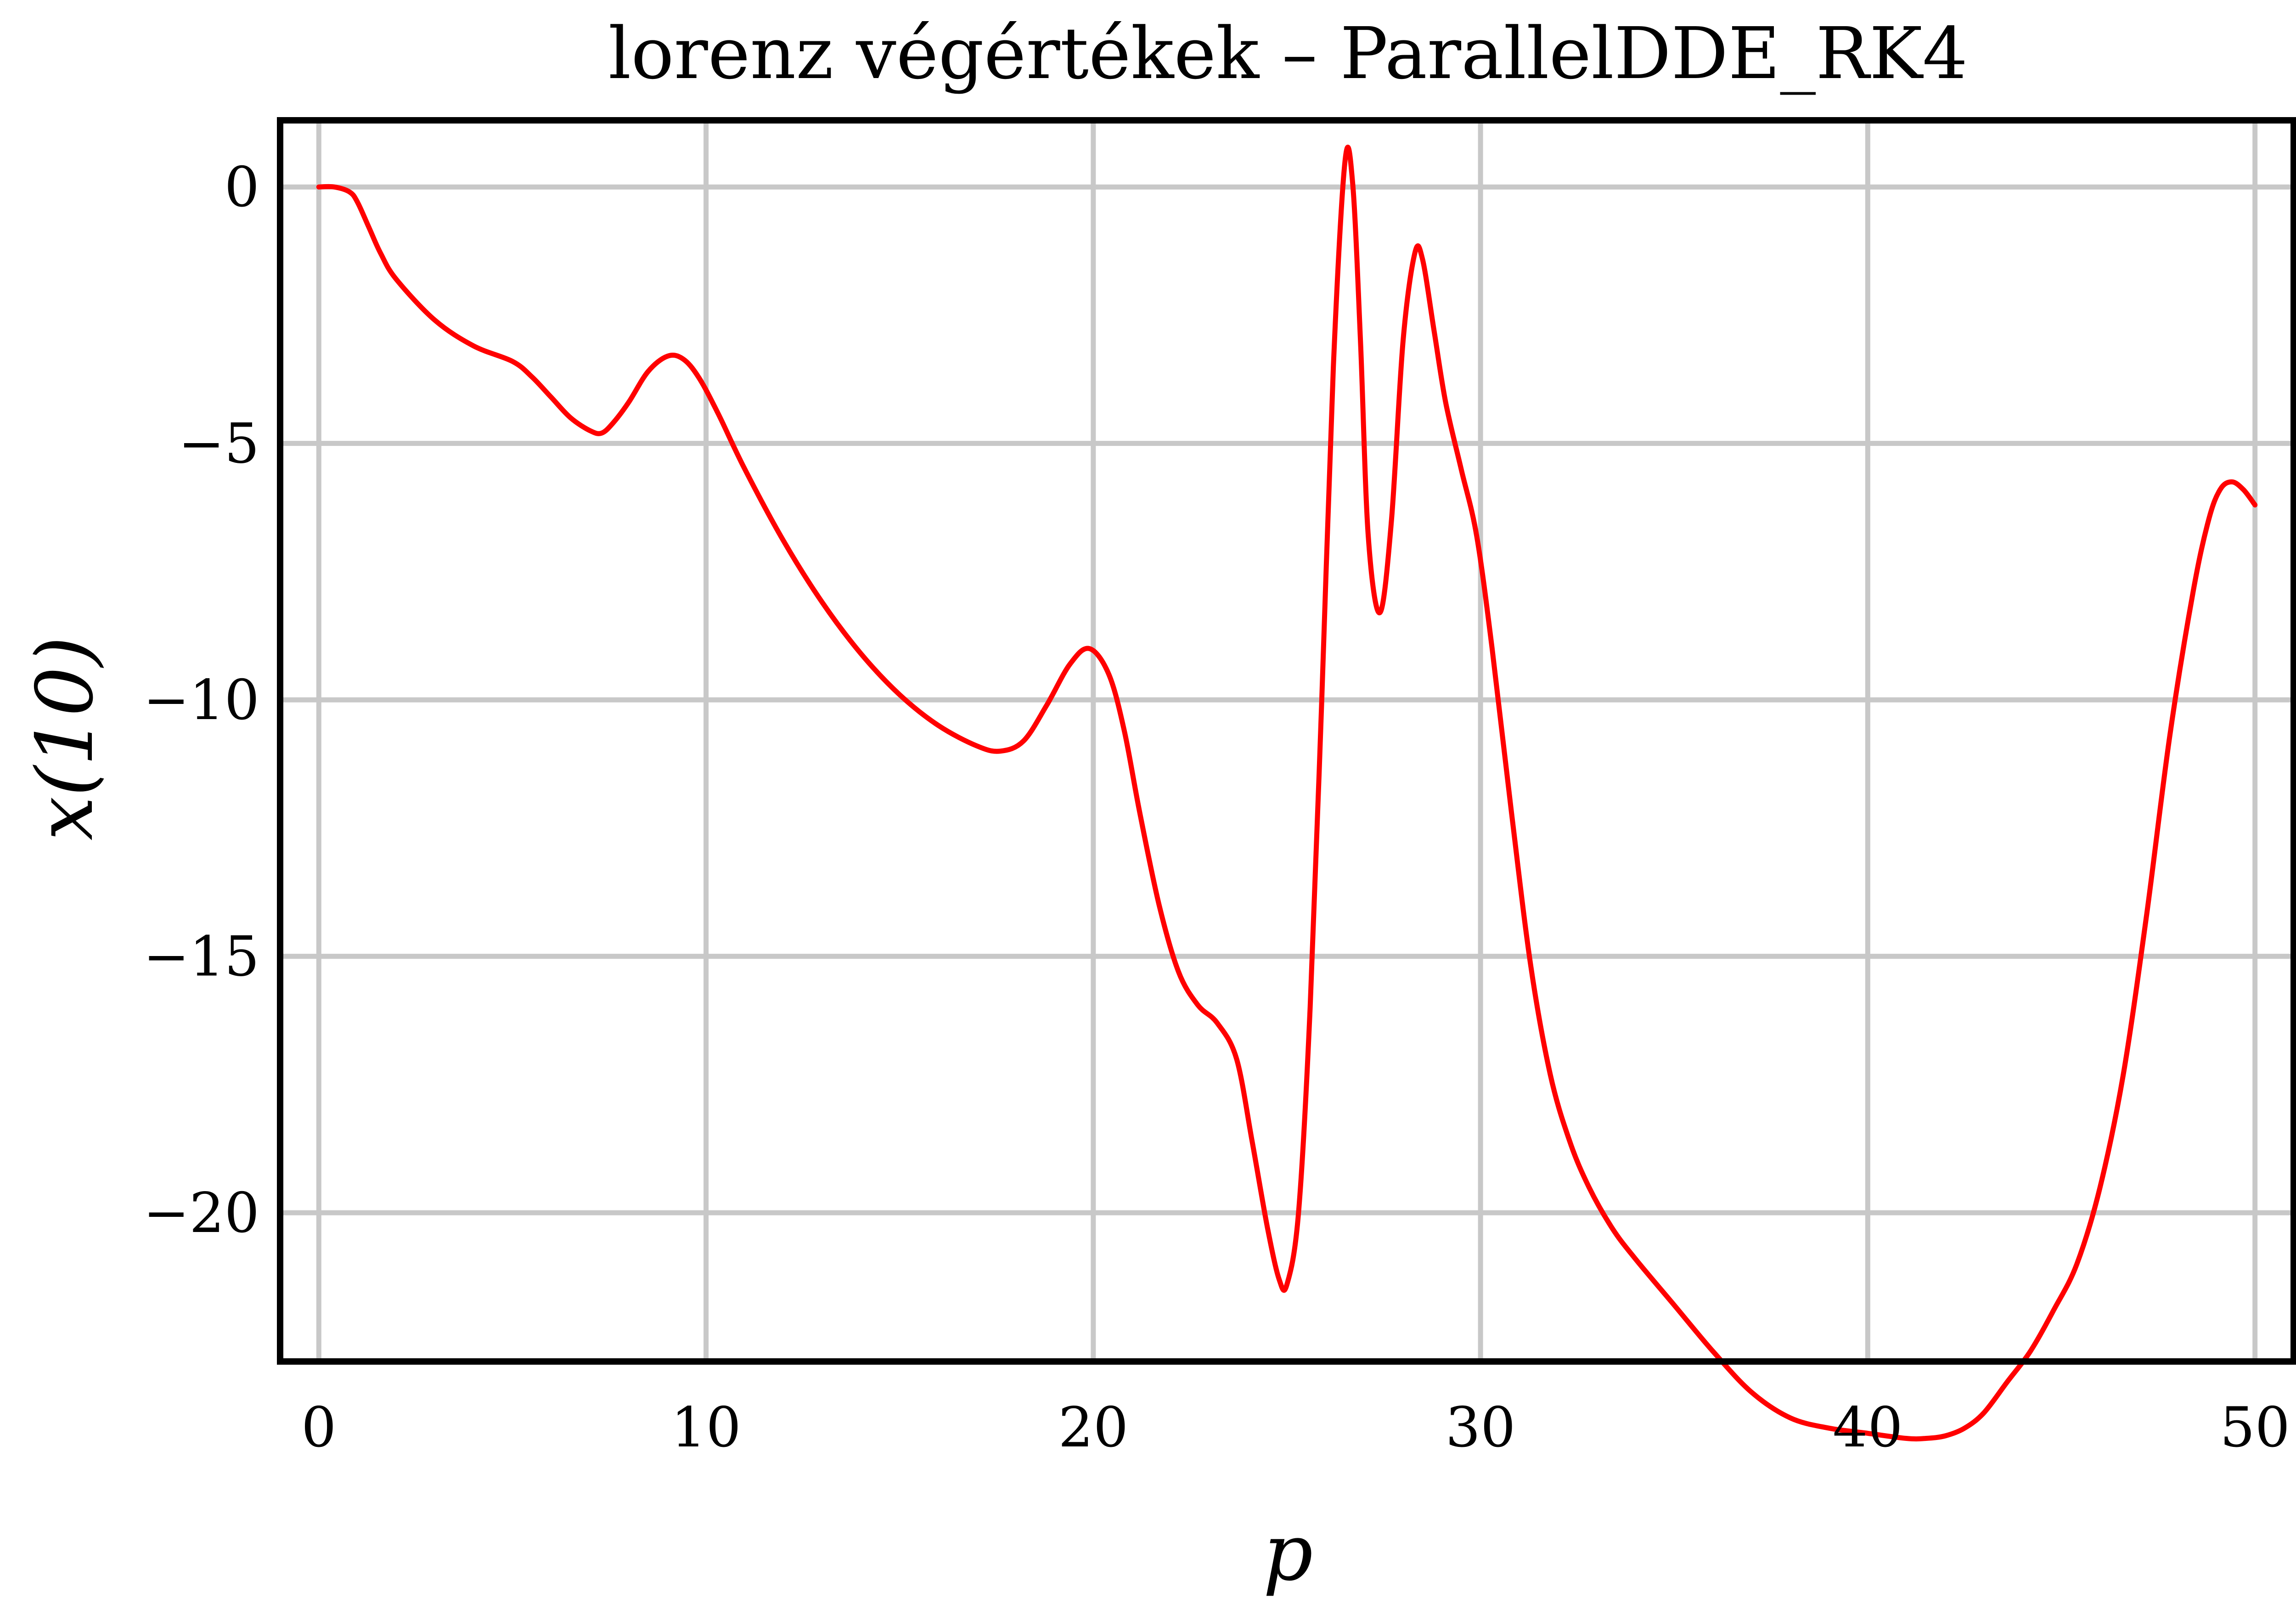  What do you see at coordinates (1868, 1428) in the screenshot?
I see `x-tick-label: 40` at bounding box center [1868, 1428].